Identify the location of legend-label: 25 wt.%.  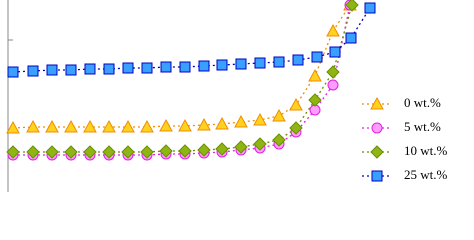
(426, 174).